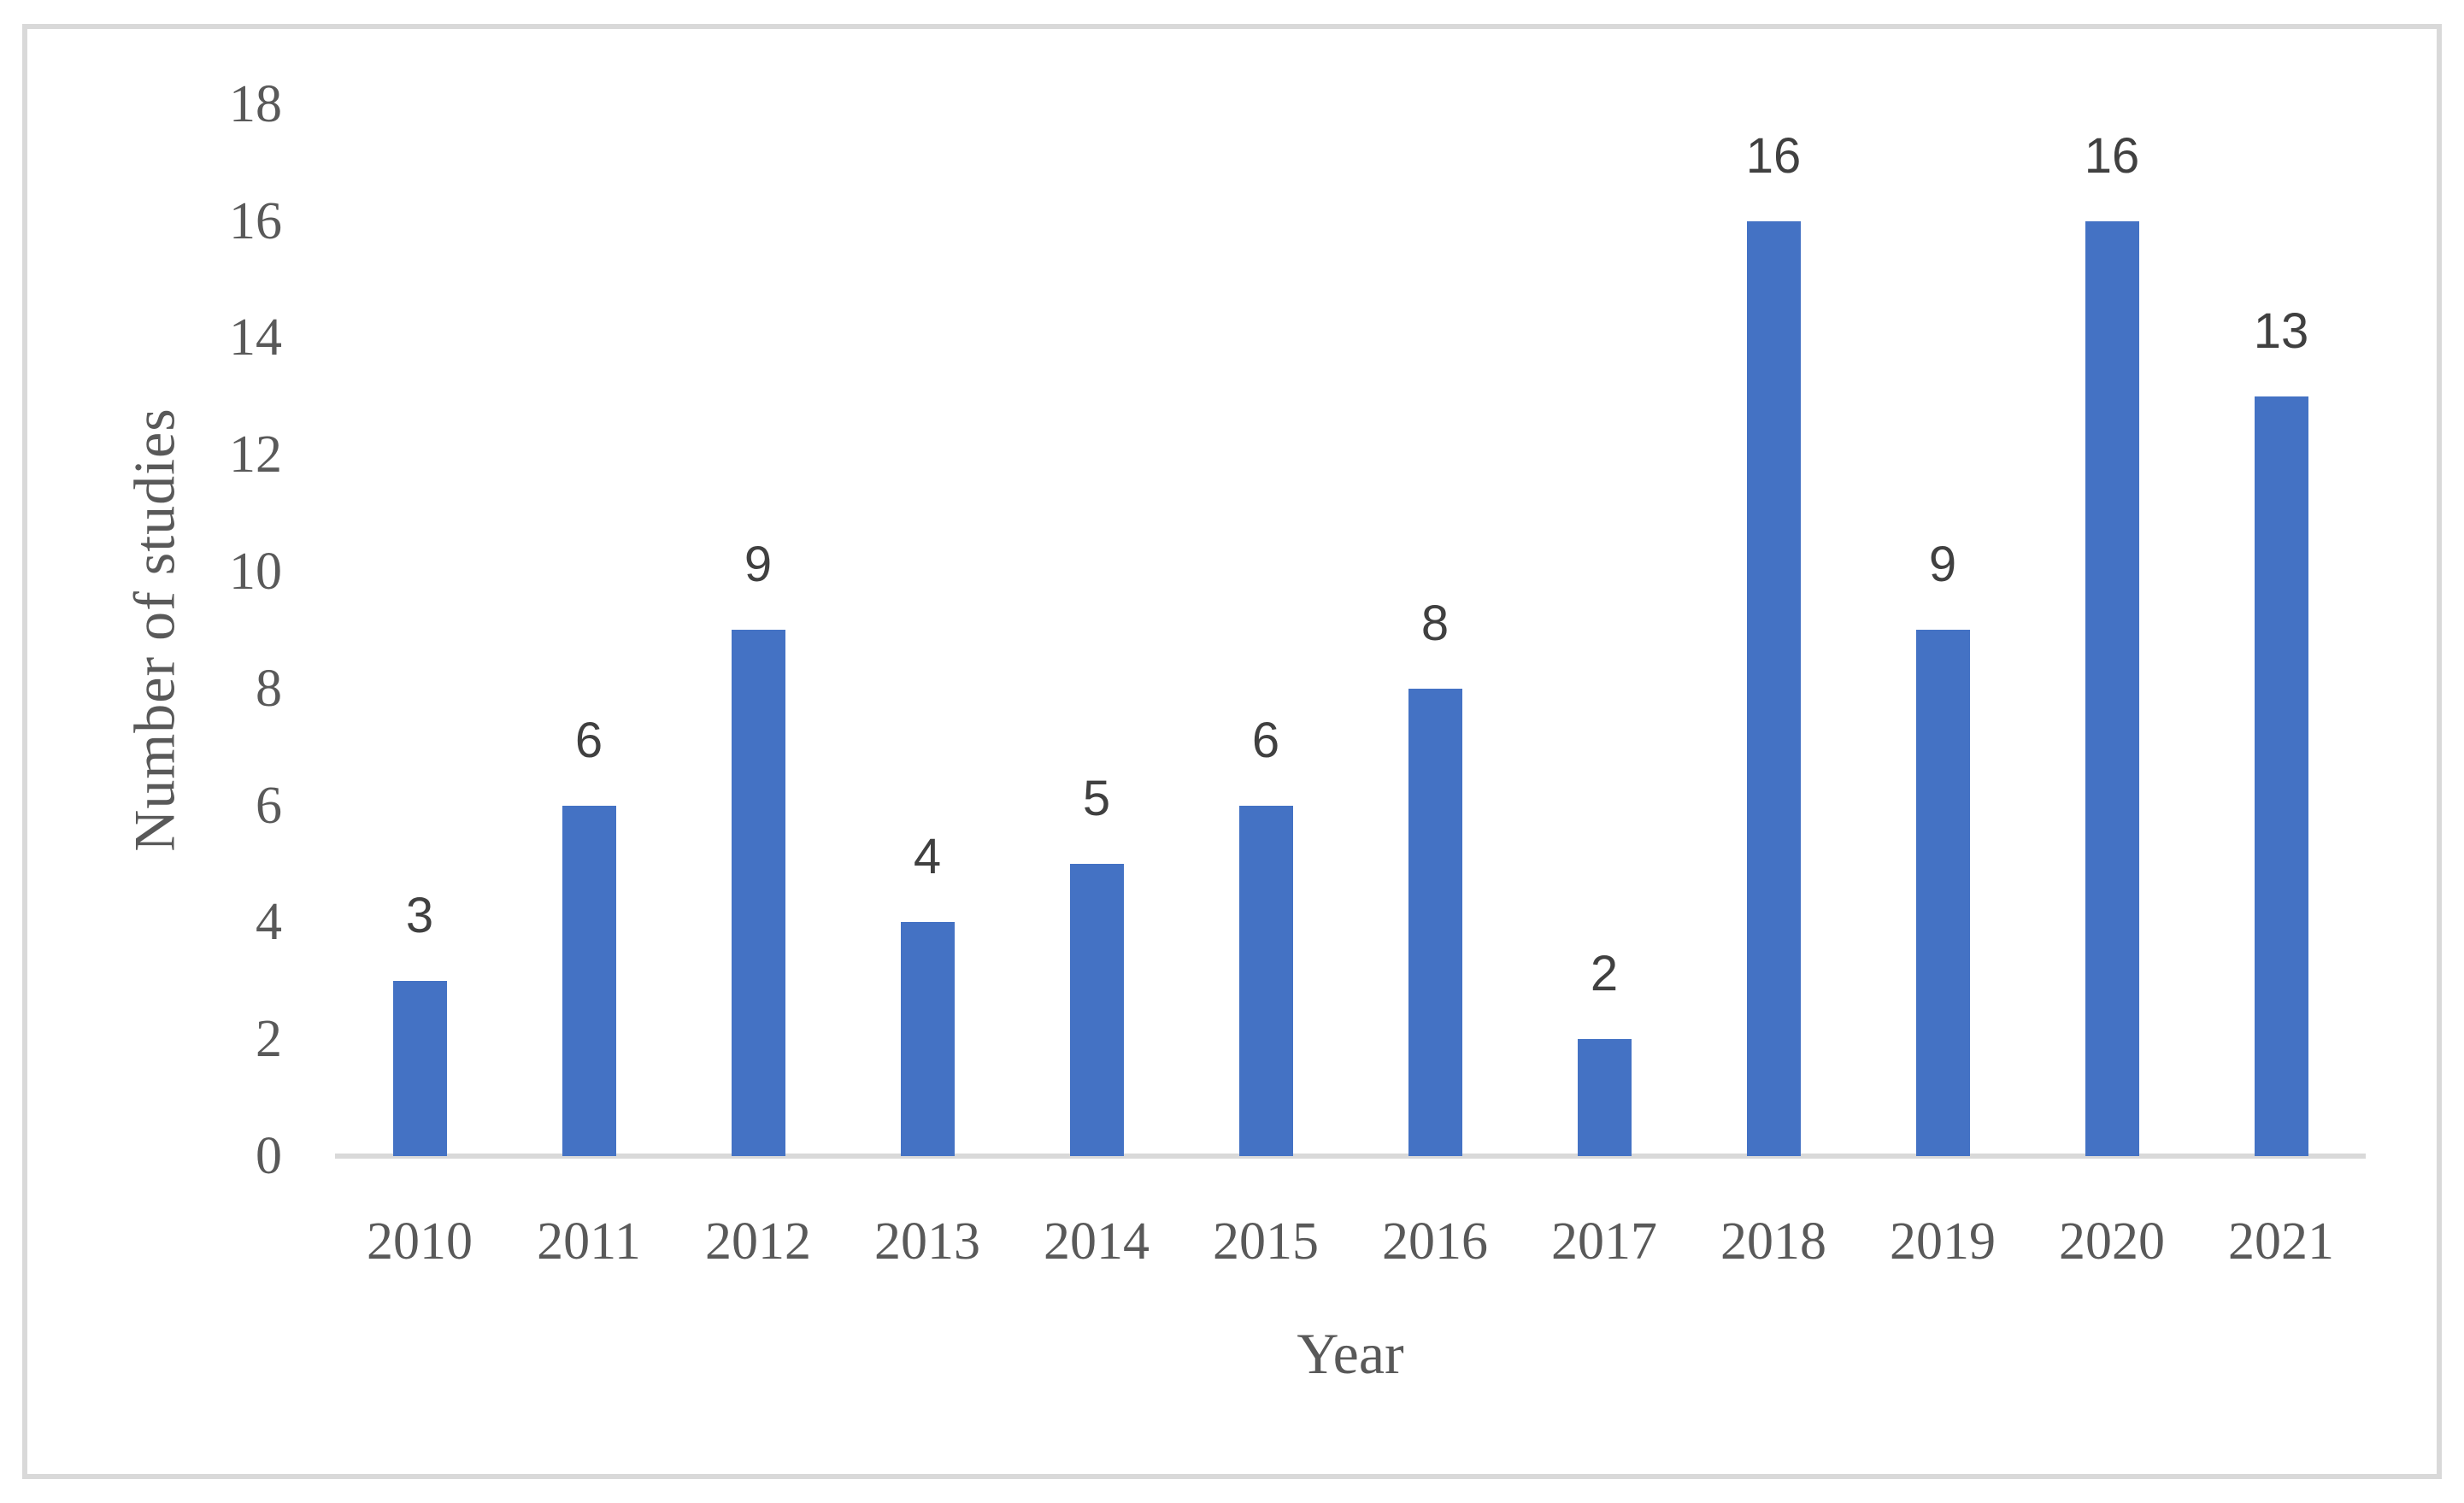 The width and height of the screenshot is (2464, 1503). Describe the element at coordinates (255, 220) in the screenshot. I see `y-tick-16: 16` at that location.